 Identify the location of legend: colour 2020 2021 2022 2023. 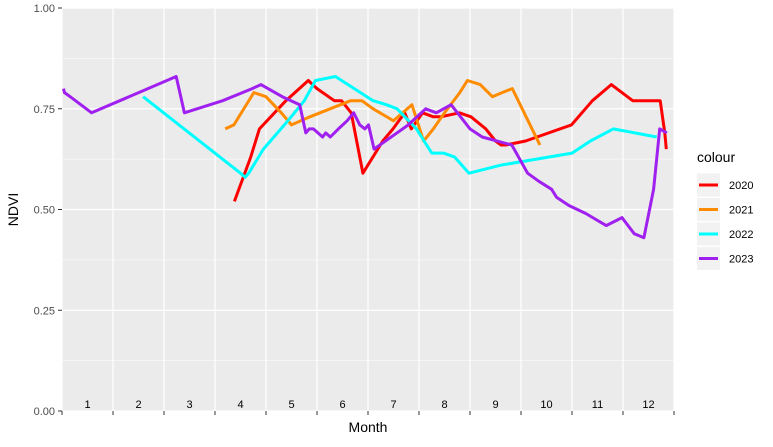
(725, 209).